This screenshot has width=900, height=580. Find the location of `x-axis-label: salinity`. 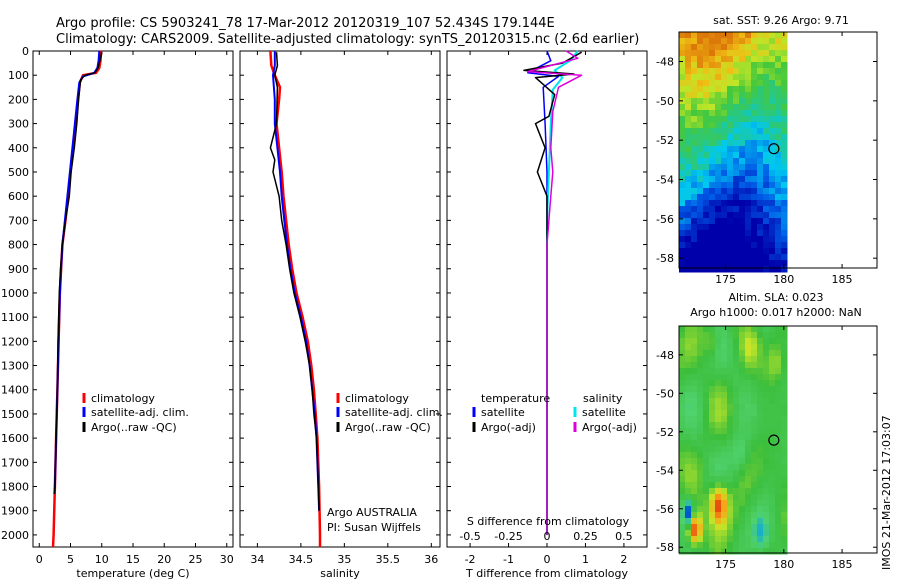

x-axis-label: salinity is located at coordinates (340, 573).